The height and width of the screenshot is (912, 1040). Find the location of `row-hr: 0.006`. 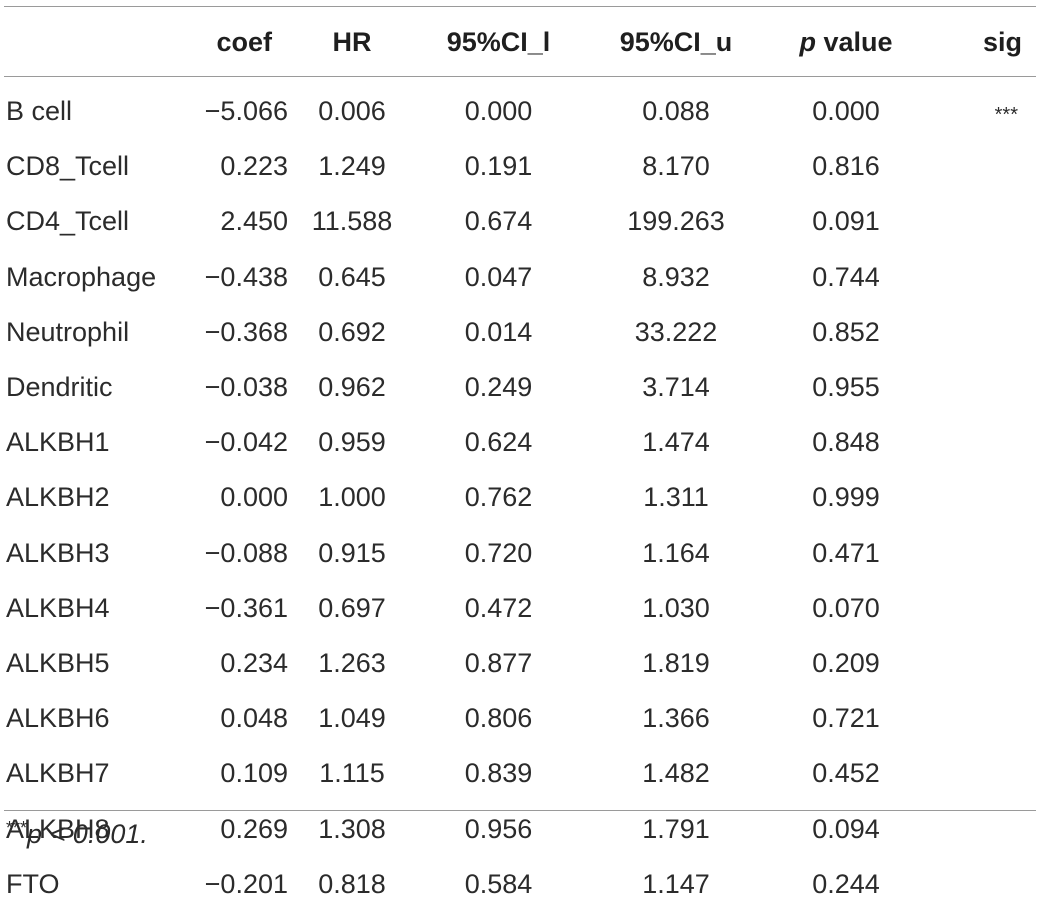

row-hr: 0.006 is located at coordinates (352, 111).